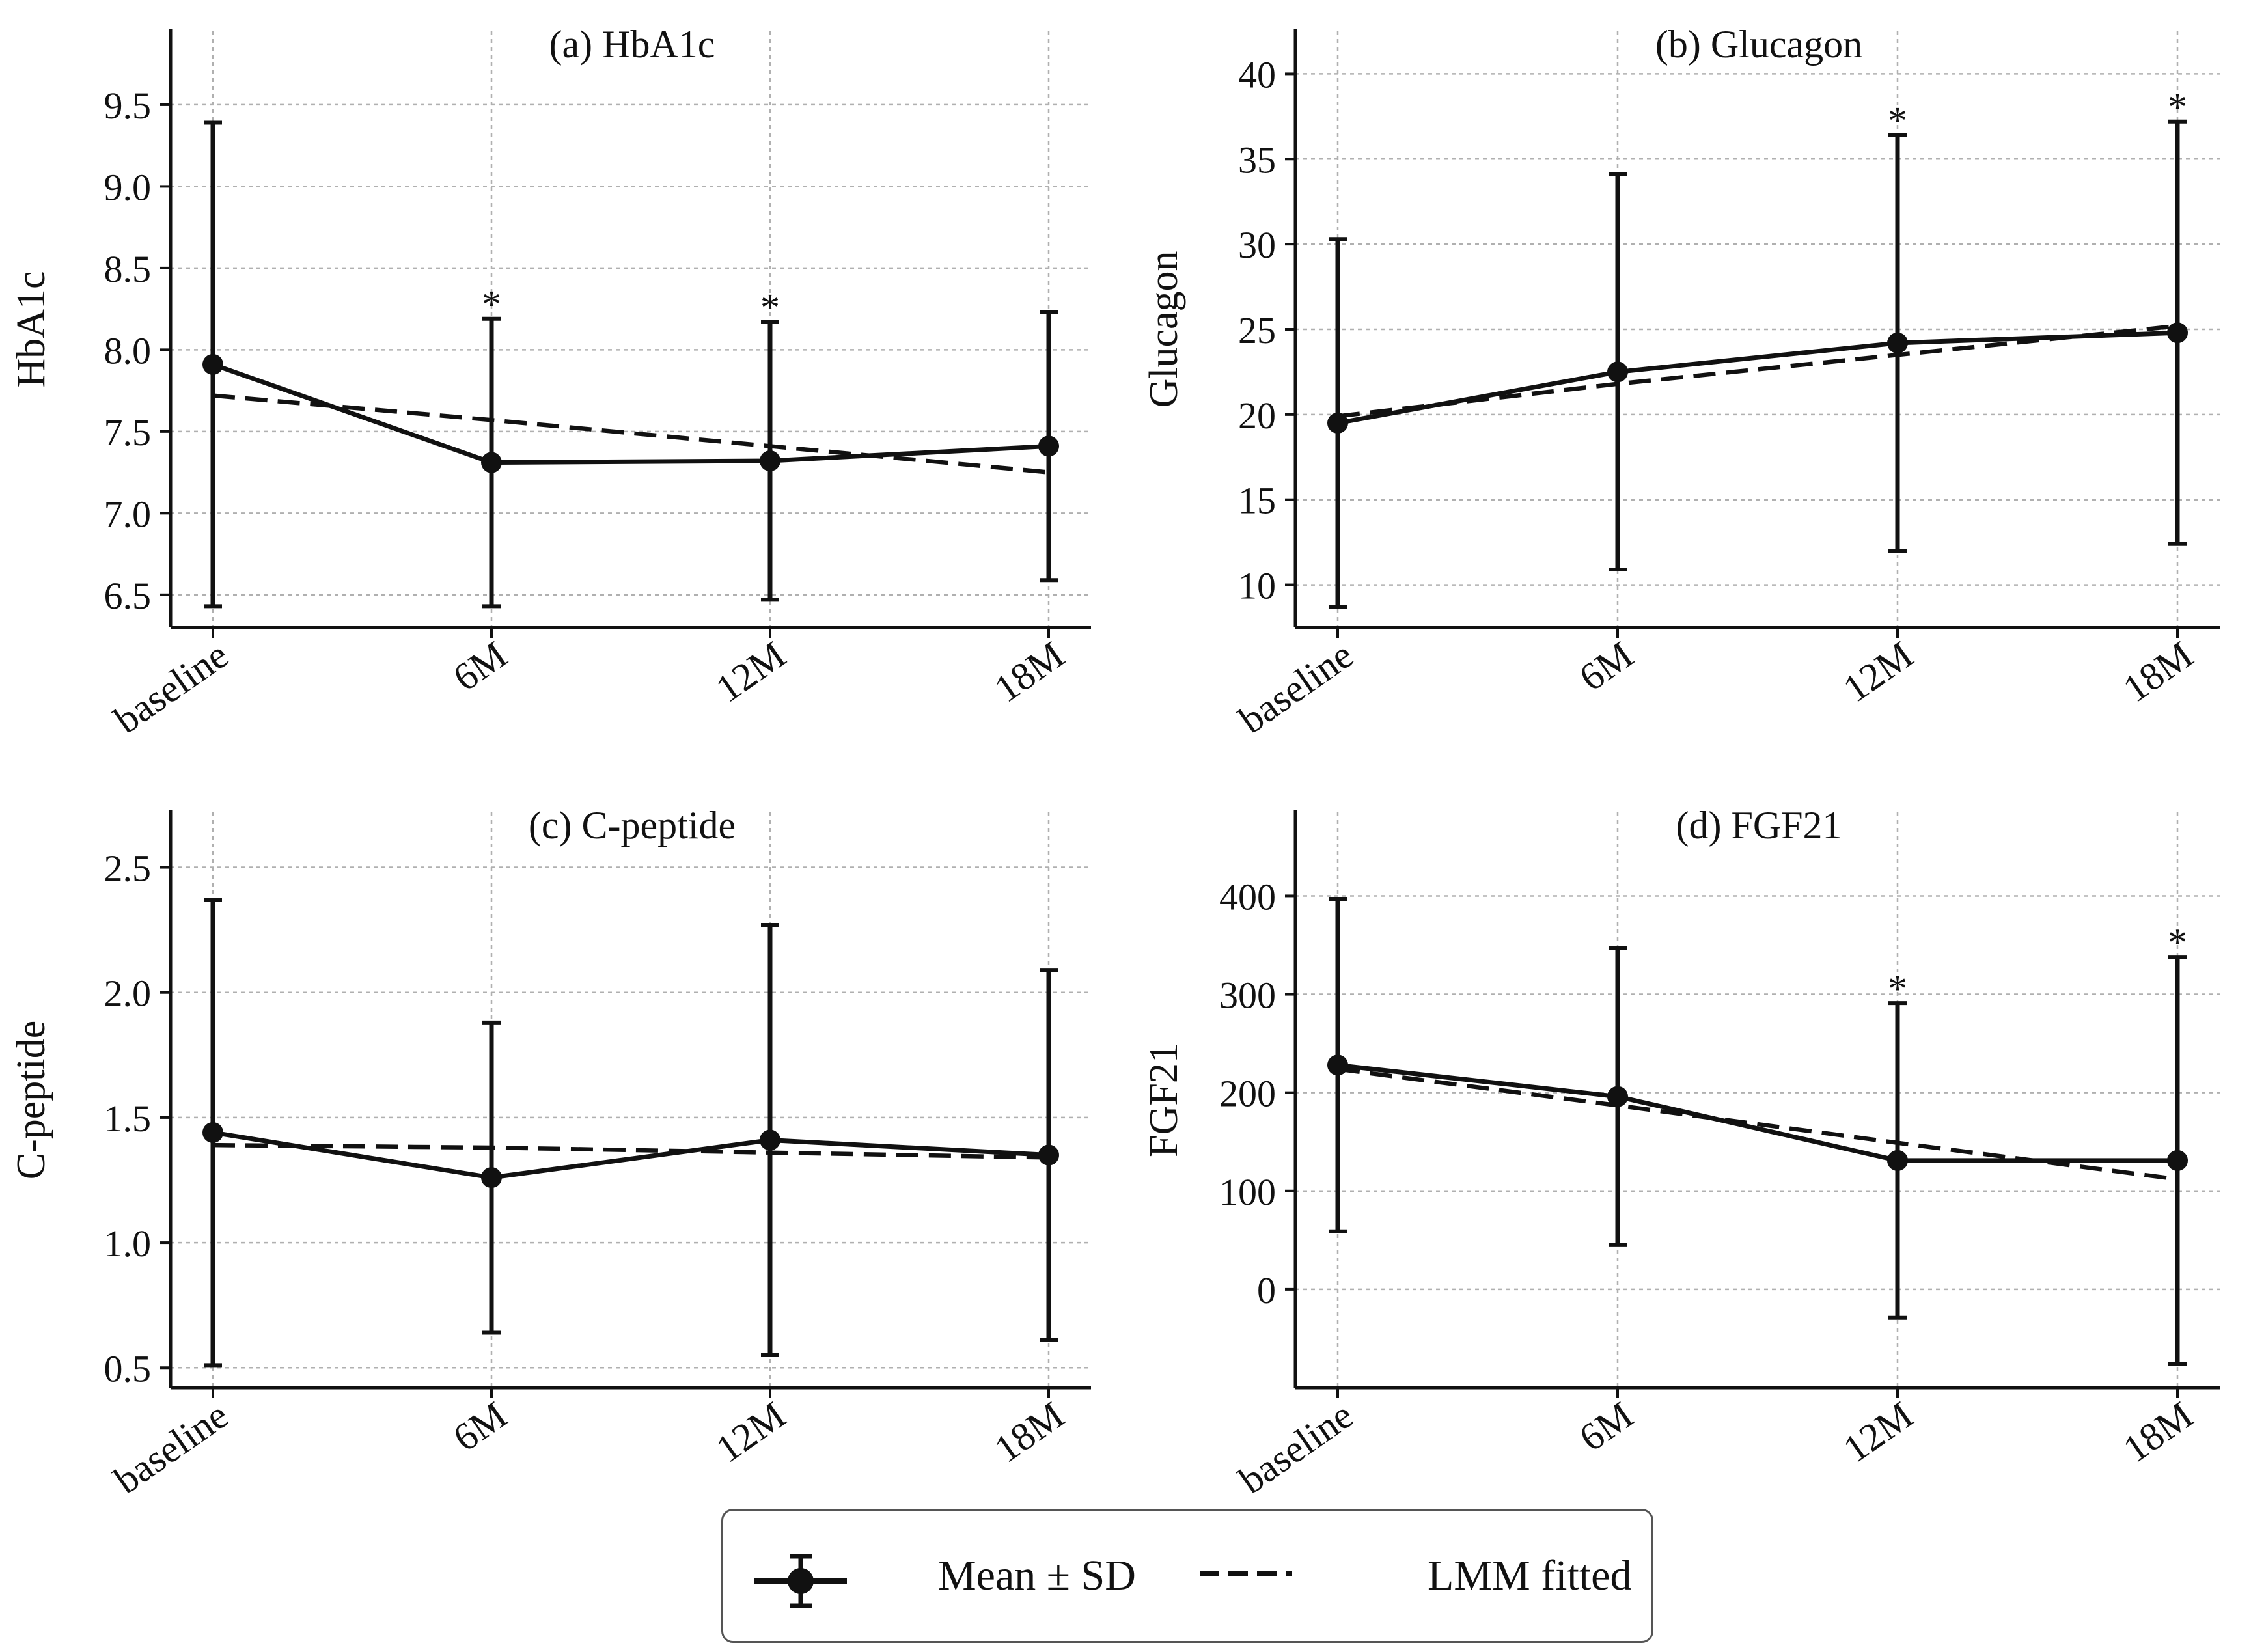  I want to click on y-axis-label: Glucagon, so click(1164, 329).